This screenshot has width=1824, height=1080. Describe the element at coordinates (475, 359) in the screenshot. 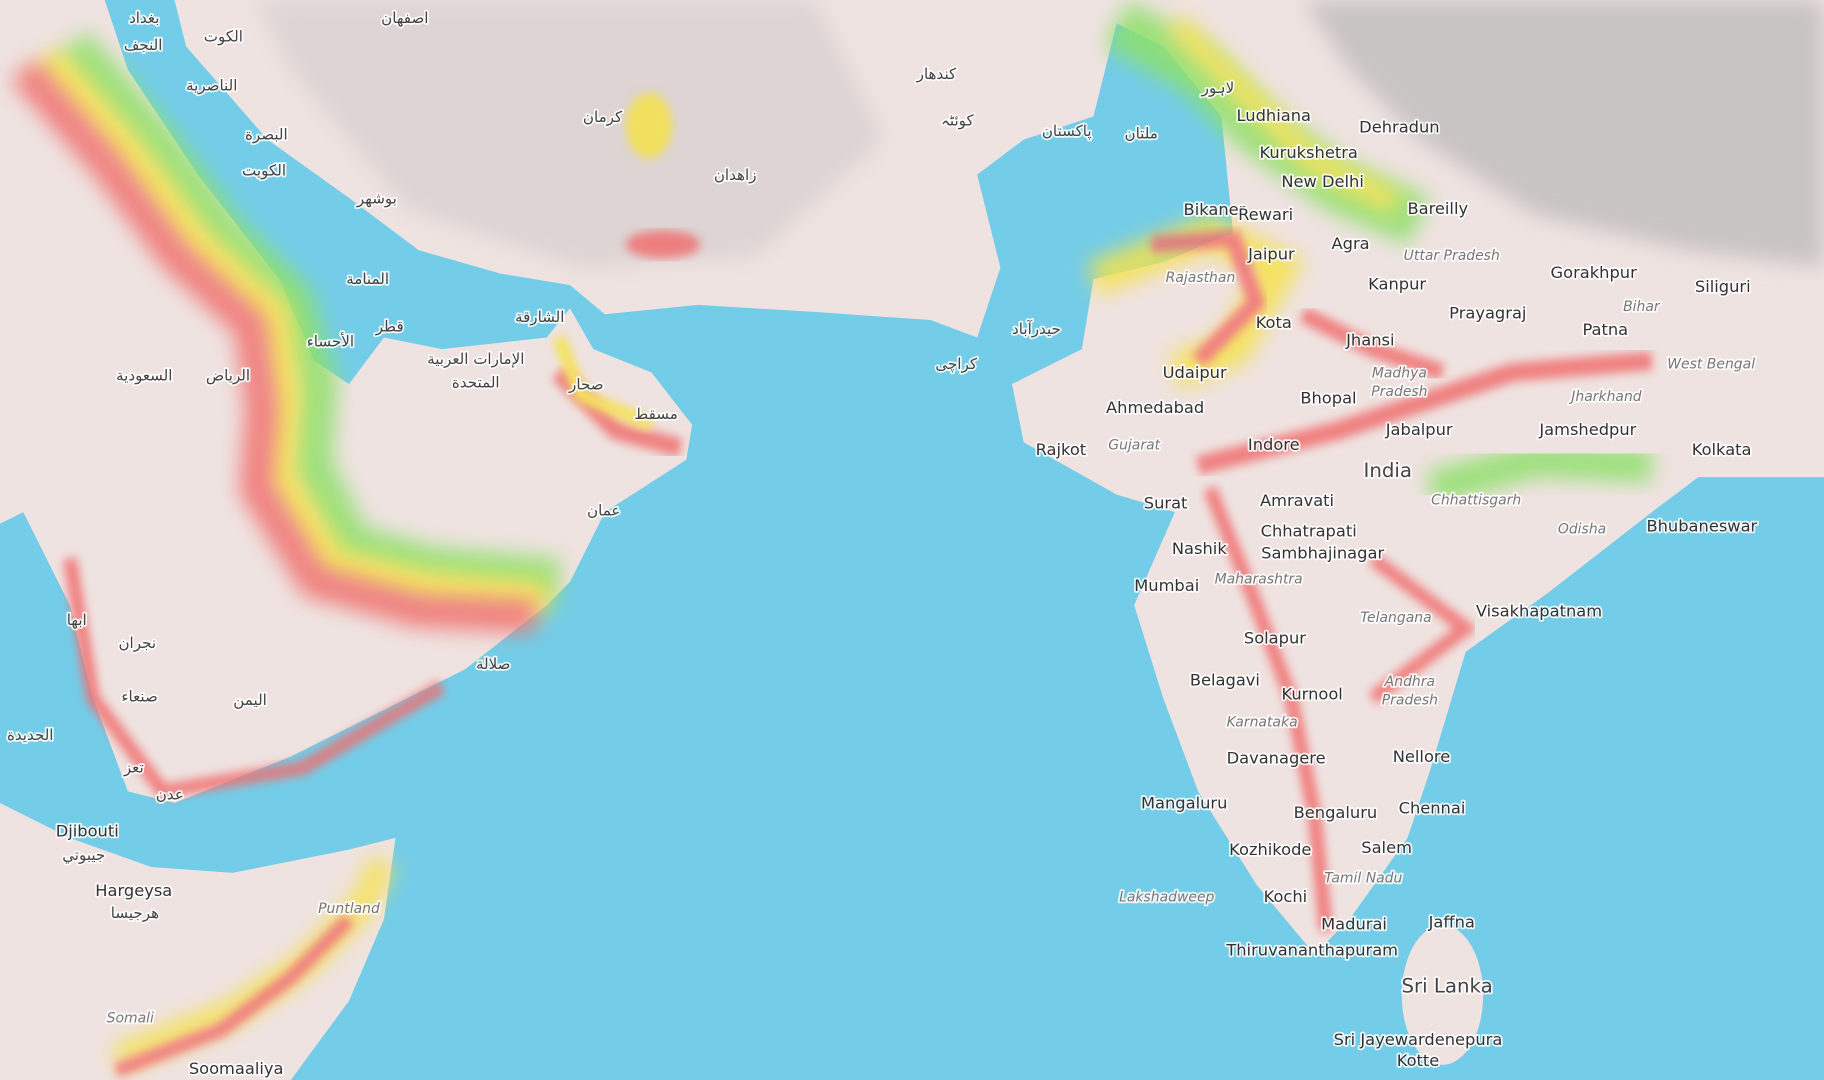

I see `place-label: الإمارات العربية` at that location.